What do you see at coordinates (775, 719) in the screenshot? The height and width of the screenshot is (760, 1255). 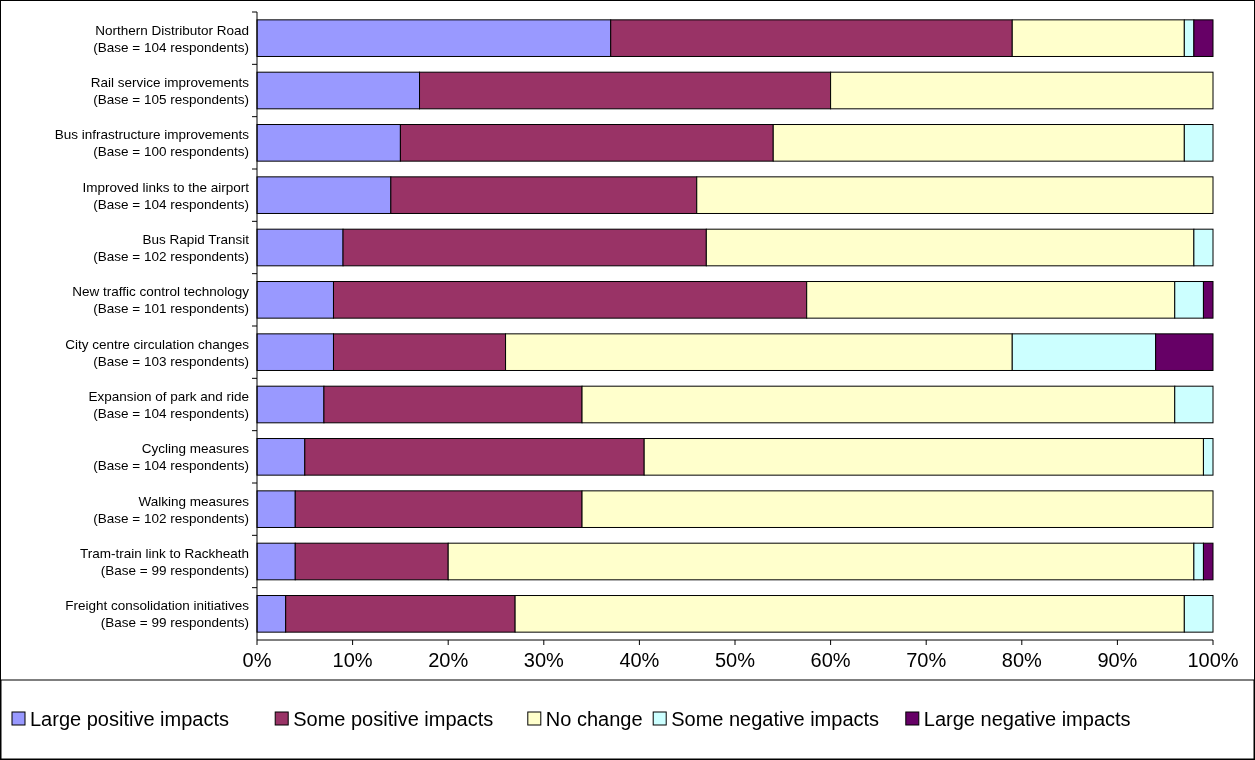 I see `legend-label: Some negative impacts` at bounding box center [775, 719].